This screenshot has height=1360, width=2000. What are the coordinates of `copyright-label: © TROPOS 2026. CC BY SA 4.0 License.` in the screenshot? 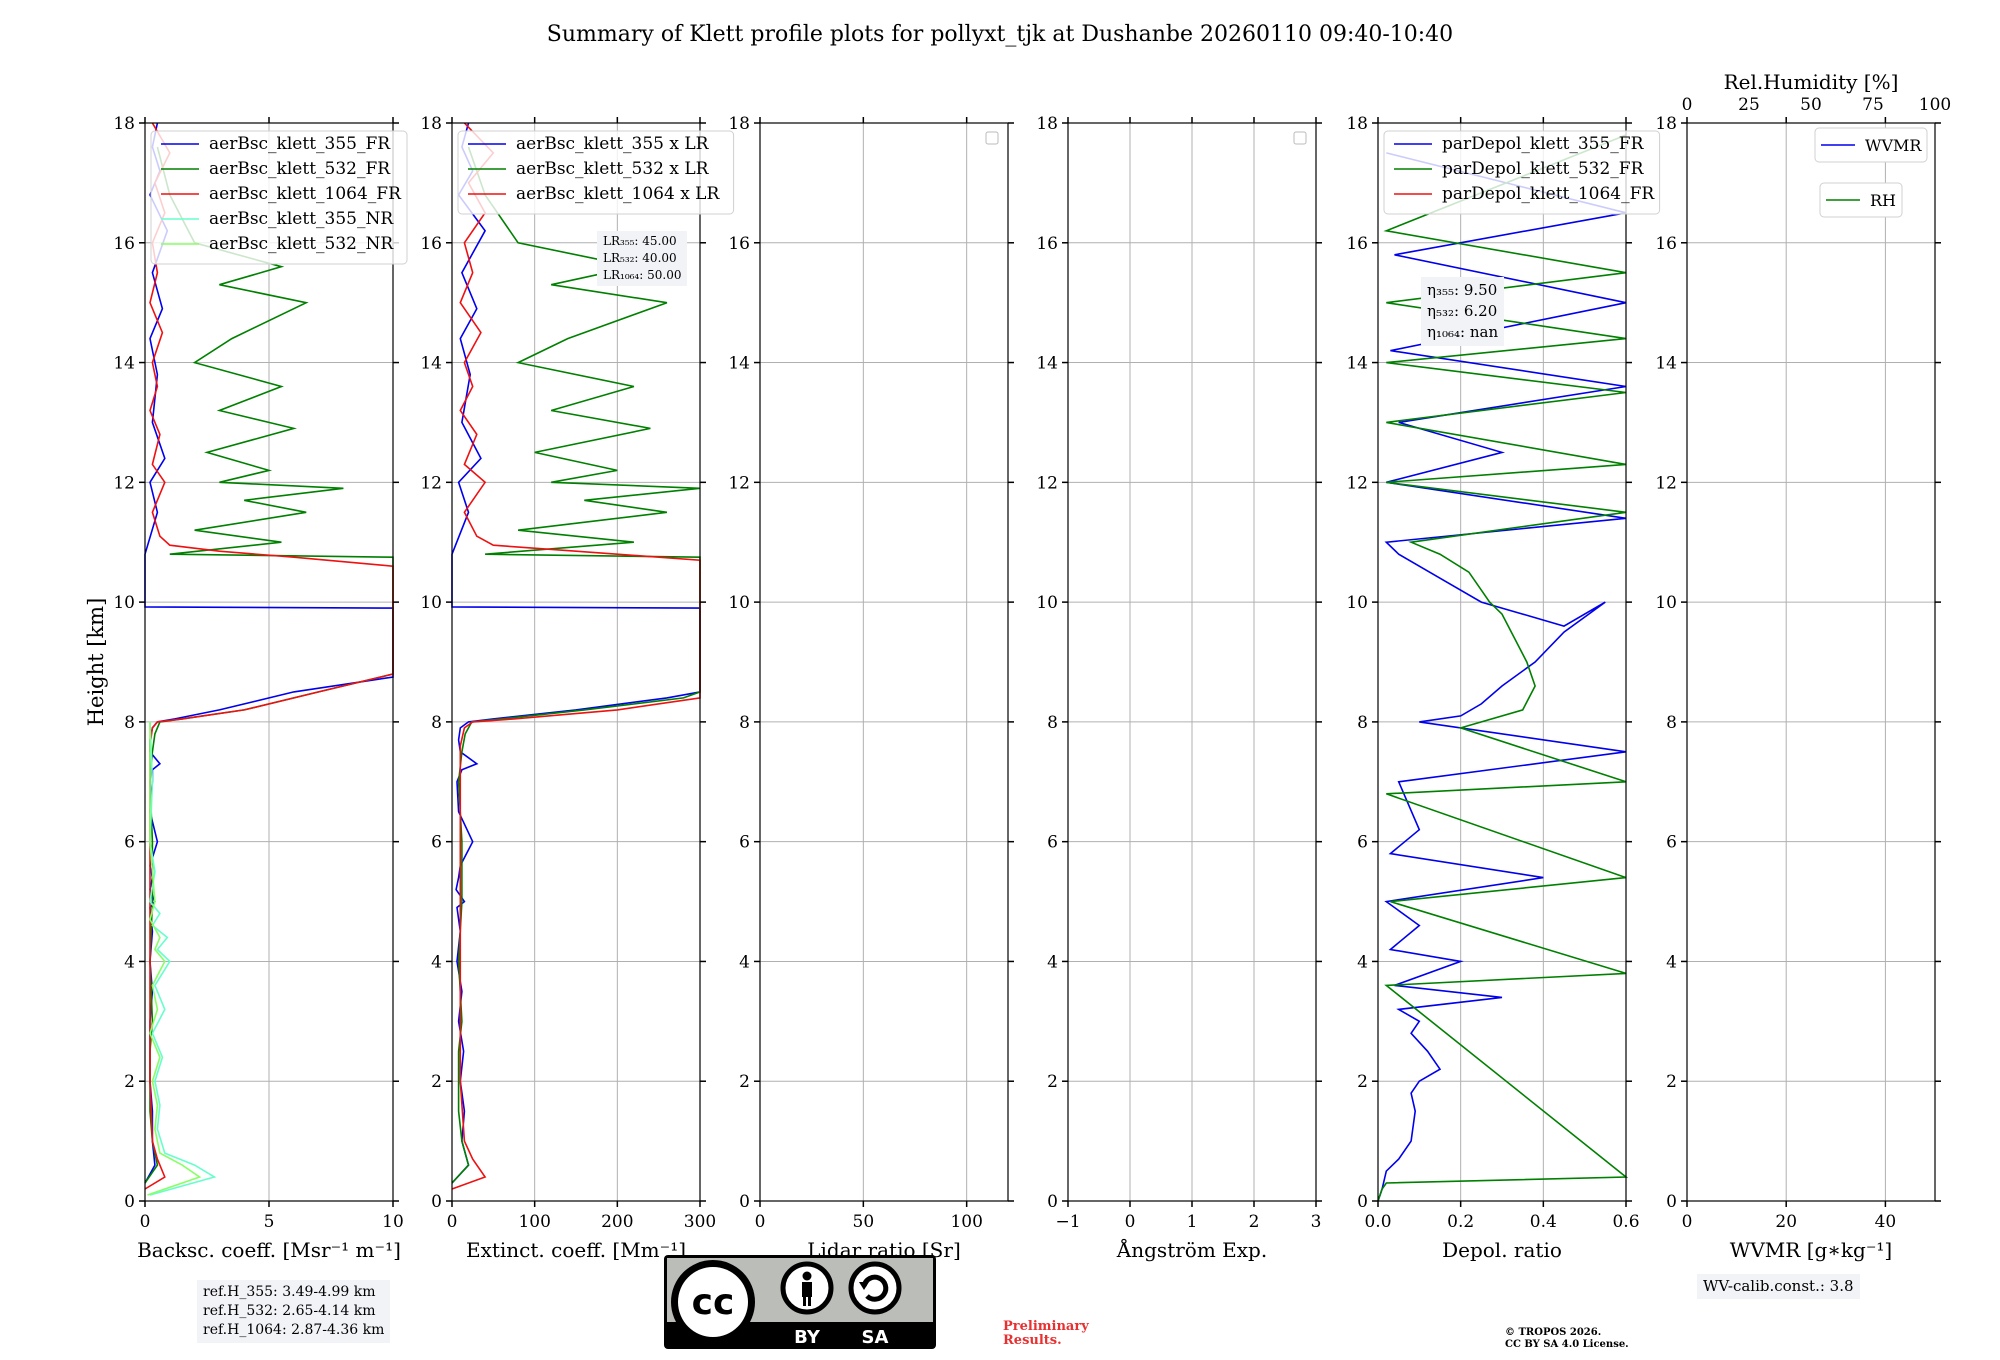 It's located at (1567, 1339).